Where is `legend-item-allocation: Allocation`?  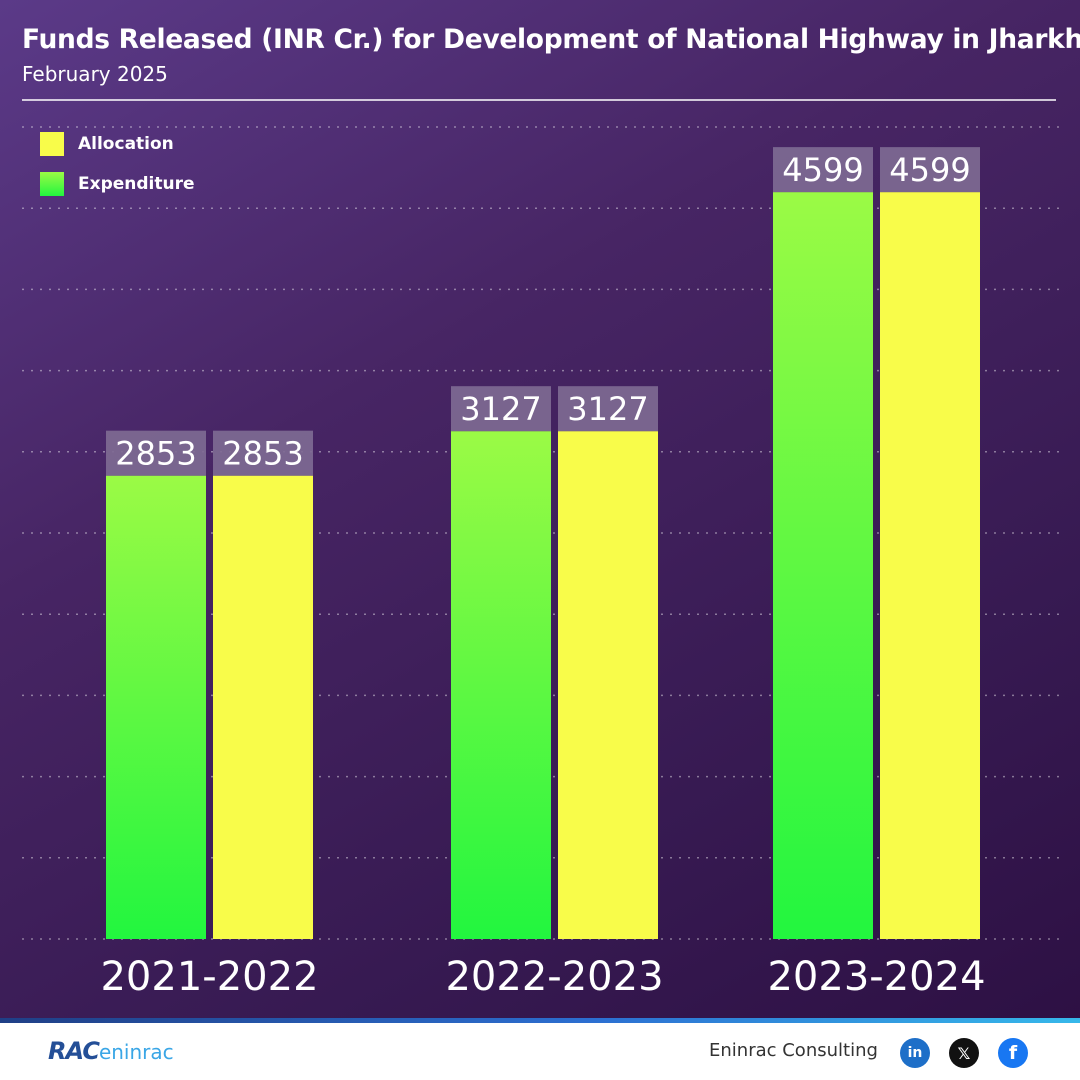
legend-item-allocation: Allocation is located at coordinates (117, 144).